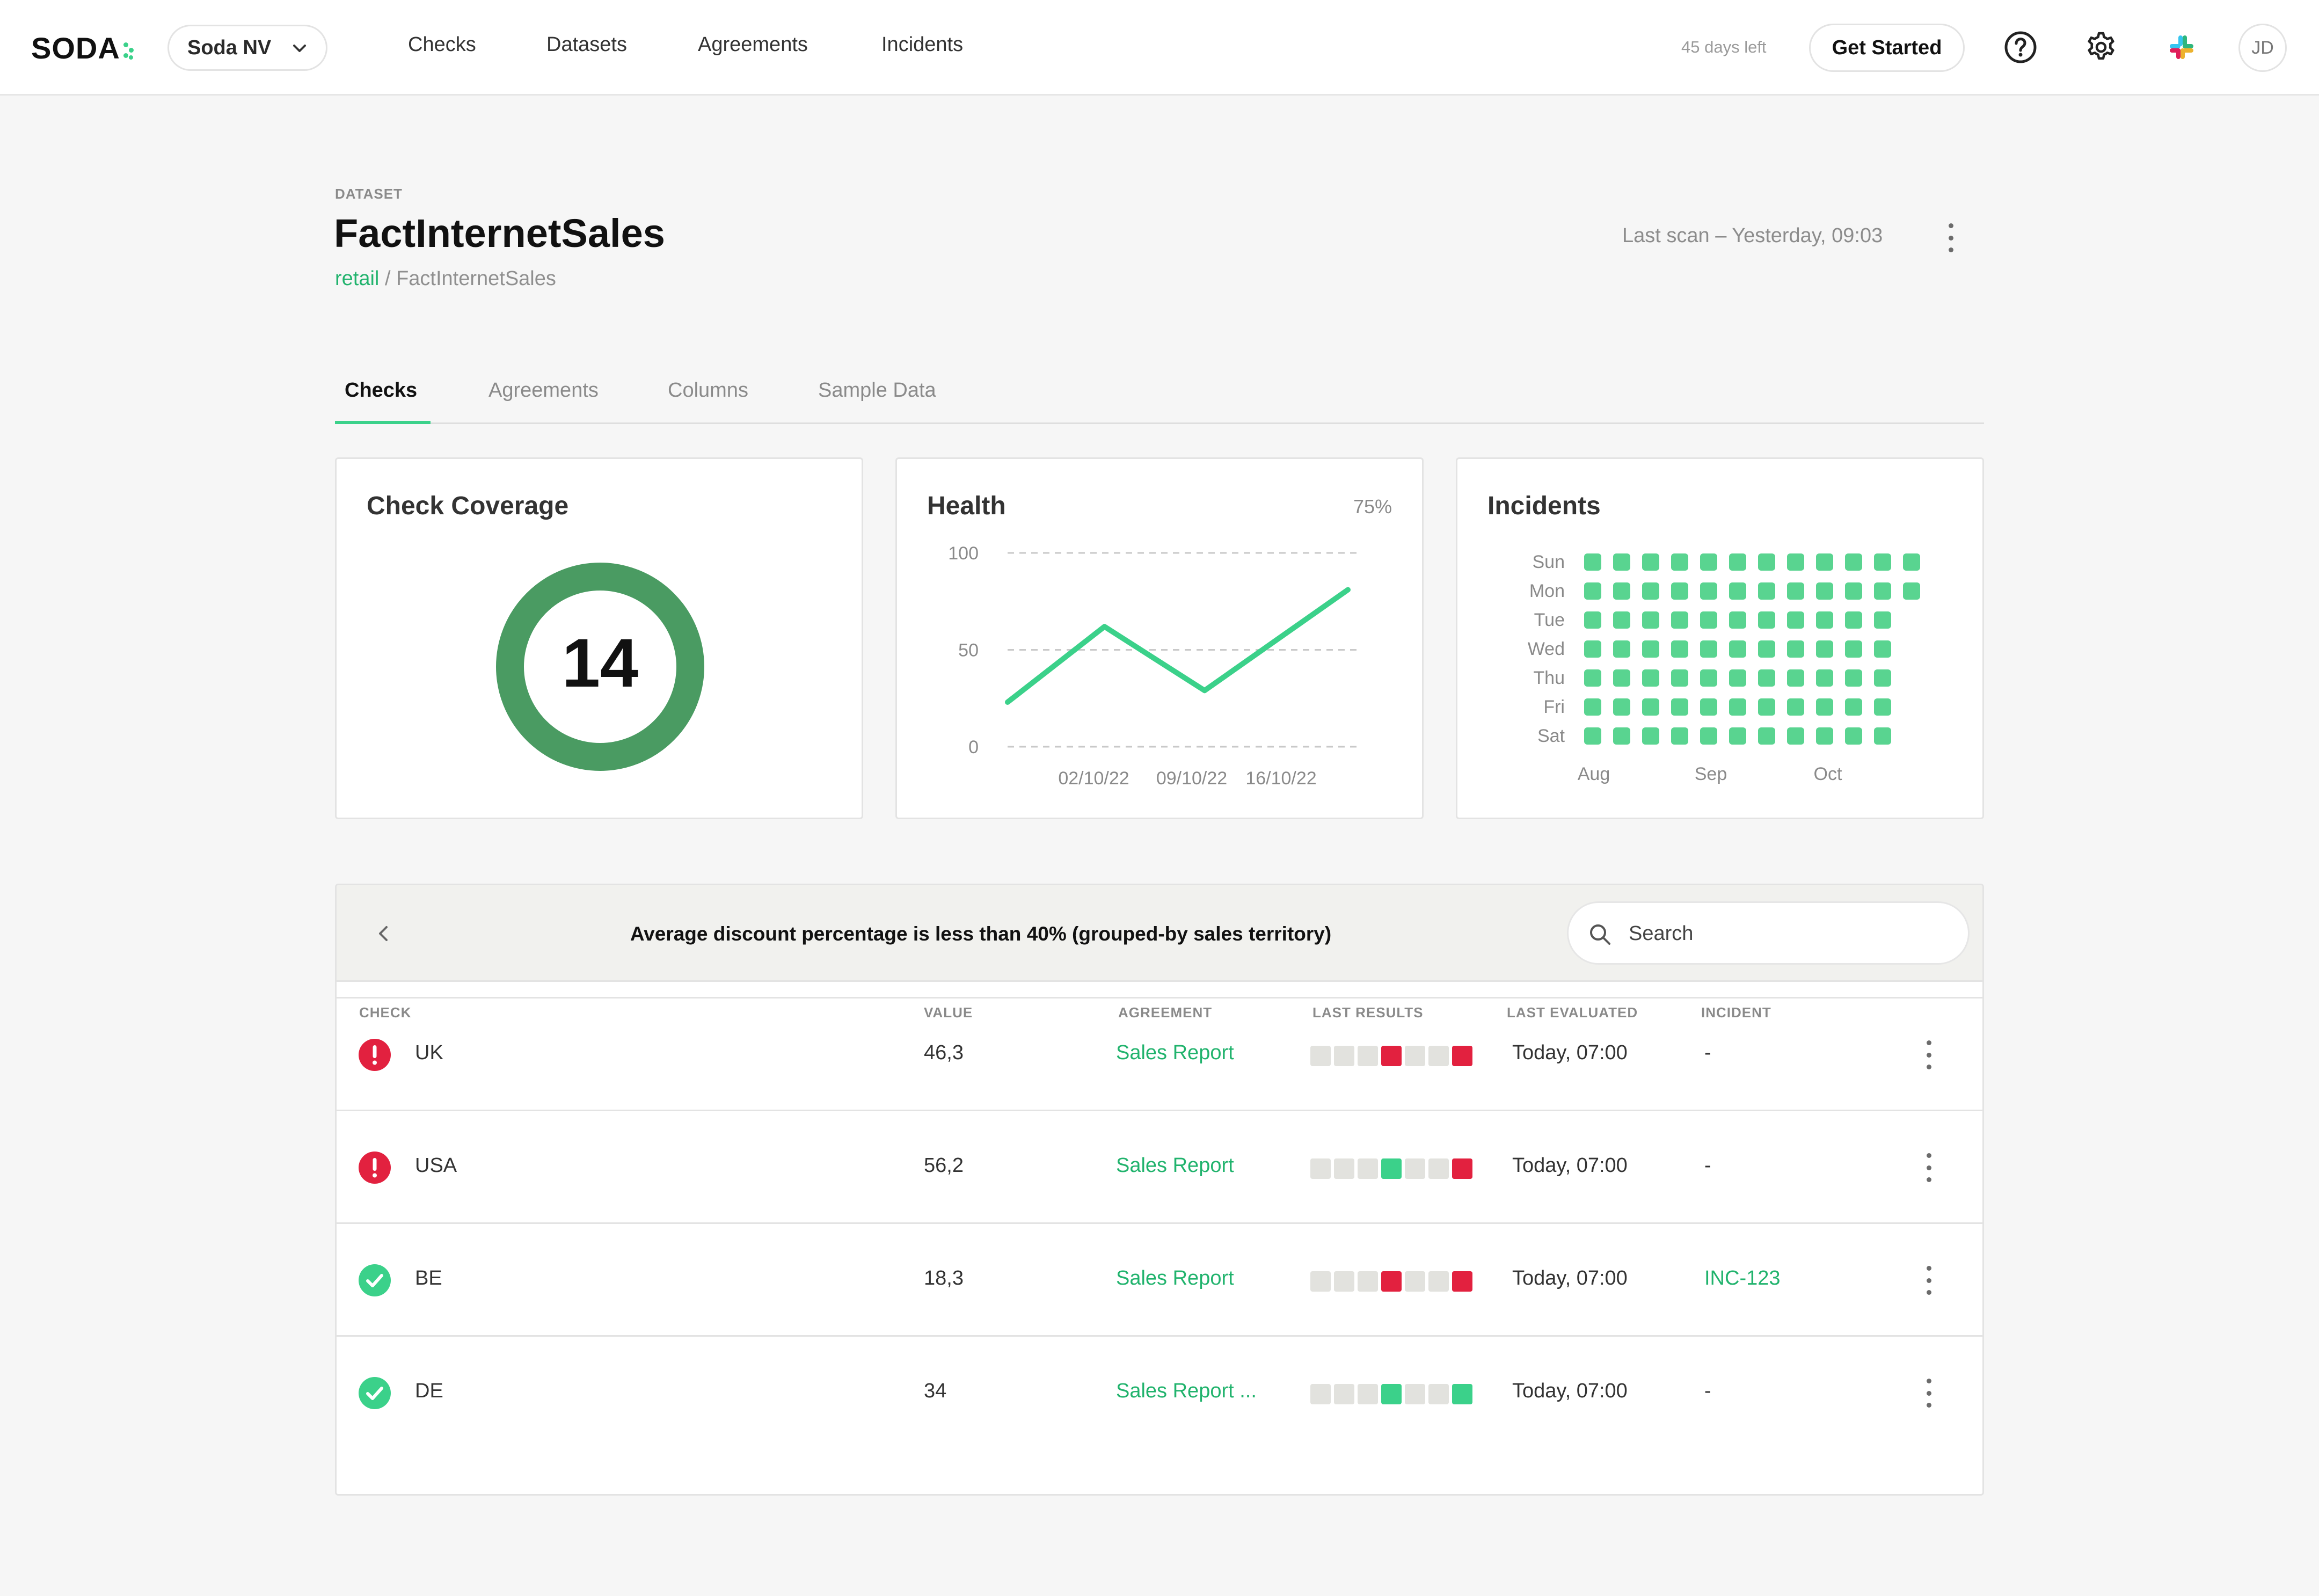 This screenshot has width=2319, height=1596. What do you see at coordinates (1159, 1278) in the screenshot?
I see `table-row: BE 18,3 Sales Report Today, 07:00 INC-123` at bounding box center [1159, 1278].